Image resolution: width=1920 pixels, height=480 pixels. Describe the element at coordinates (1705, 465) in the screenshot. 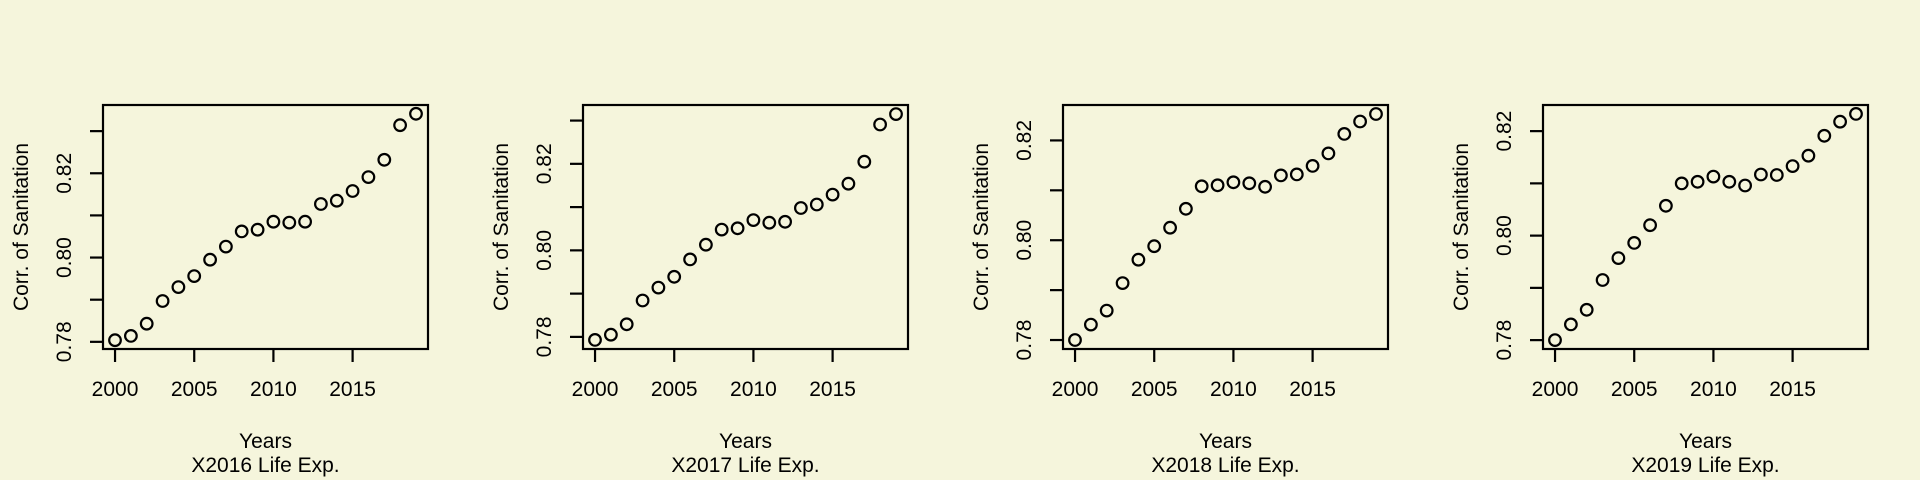

I see `panel-sublabel: X2019 Life Exp.` at that location.